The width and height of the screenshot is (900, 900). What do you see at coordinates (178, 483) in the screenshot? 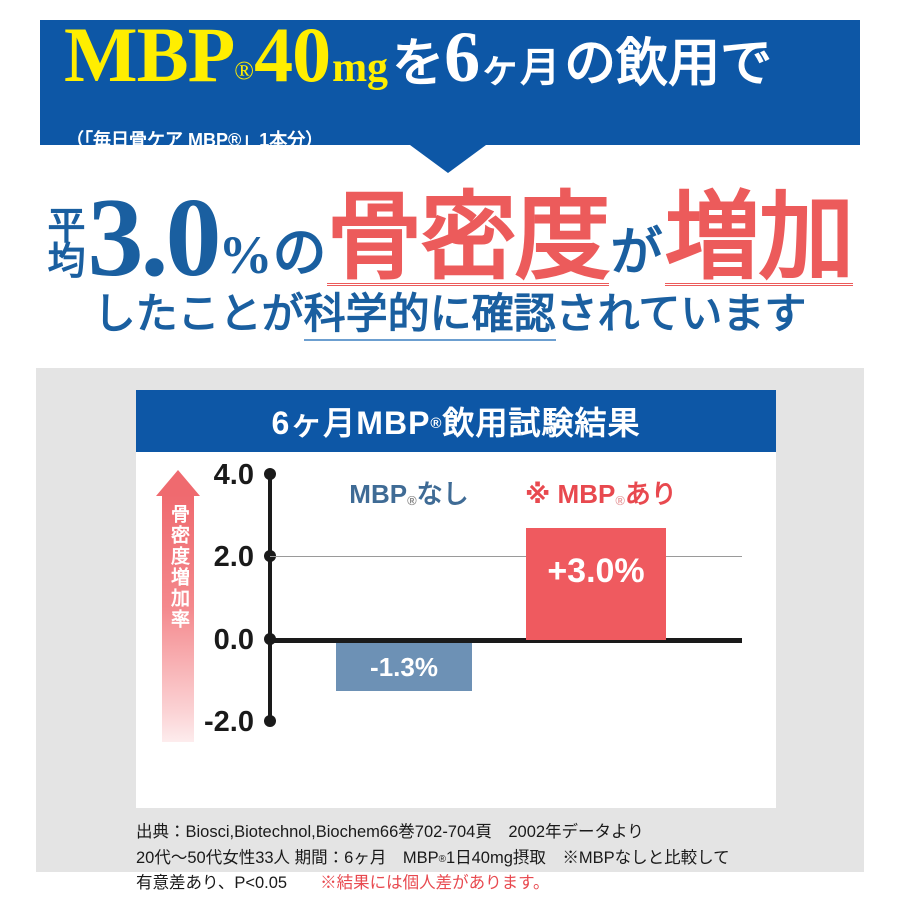
I see `arrow-head-icon` at bounding box center [178, 483].